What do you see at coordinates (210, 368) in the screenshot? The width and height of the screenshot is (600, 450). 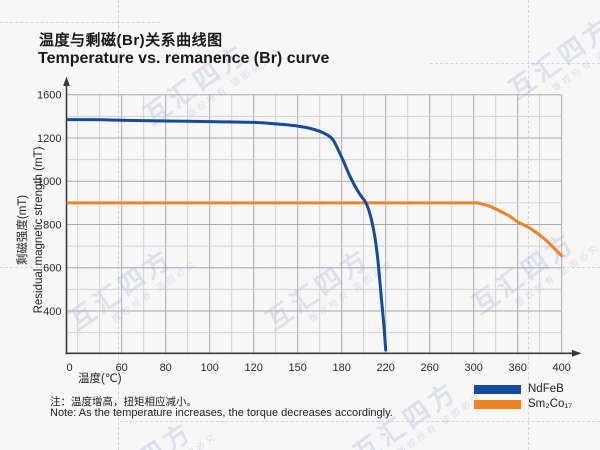 I see `x-tick-label: 100` at bounding box center [210, 368].